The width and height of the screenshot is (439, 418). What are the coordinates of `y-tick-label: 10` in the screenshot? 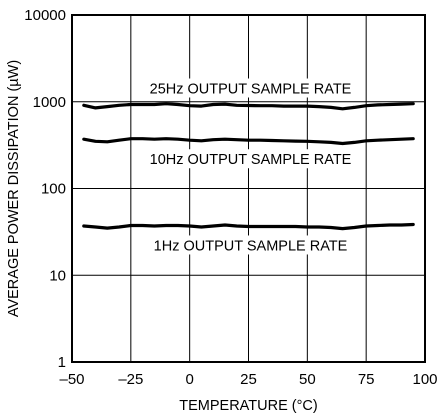 It's located at (57, 275).